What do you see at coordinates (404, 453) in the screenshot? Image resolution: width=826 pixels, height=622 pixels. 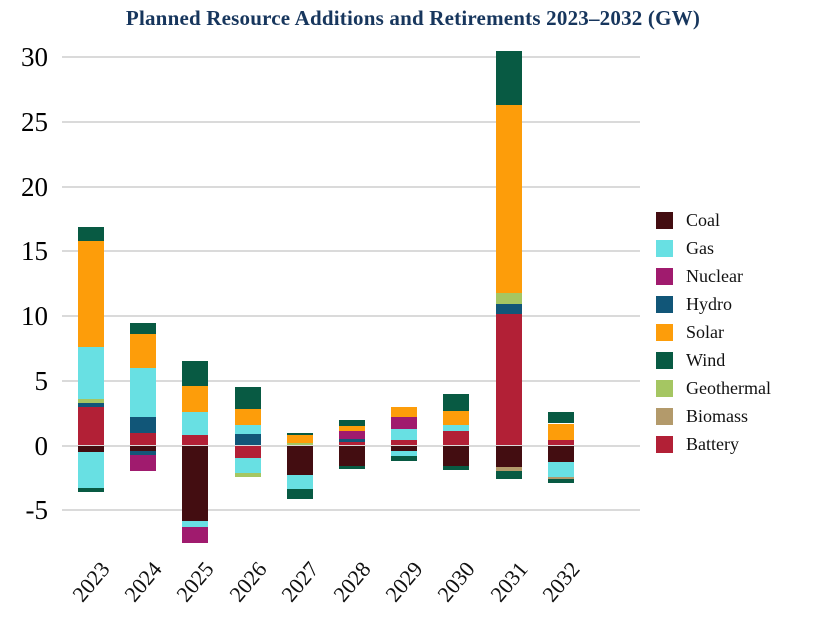 I see `bar-segment-2029-gas-retirement` at bounding box center [404, 453].